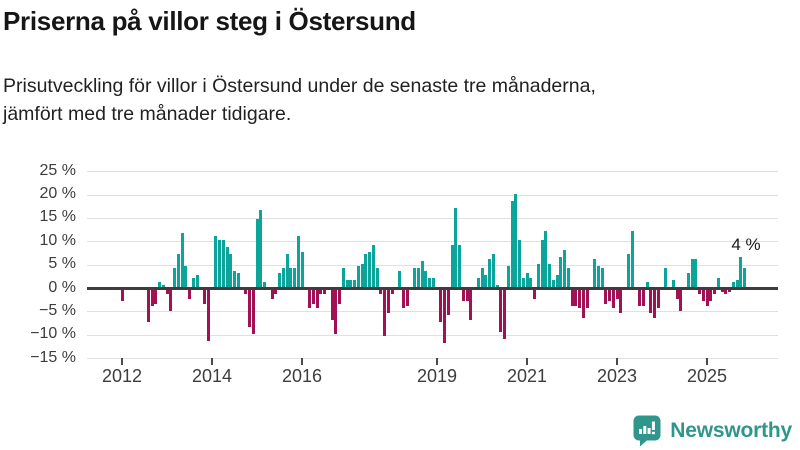 Image resolution: width=800 pixels, height=450 pixels. What do you see at coordinates (707, 376) in the screenshot?
I see `x-tick-label: 2025` at bounding box center [707, 376].